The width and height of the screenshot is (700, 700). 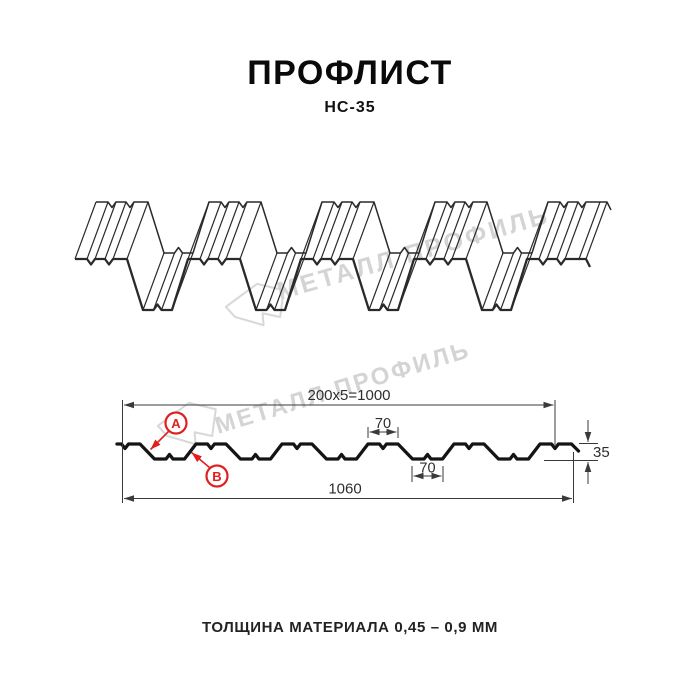 I want to click on callouts: A B, so click(x=189, y=449).